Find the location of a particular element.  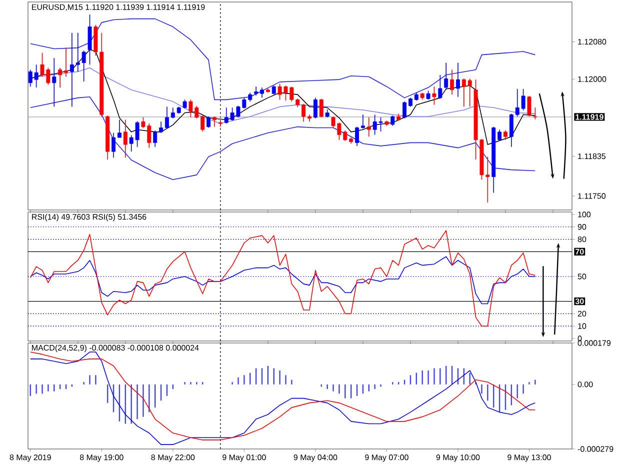

y-tick-label: 0.000179 is located at coordinates (594, 343).